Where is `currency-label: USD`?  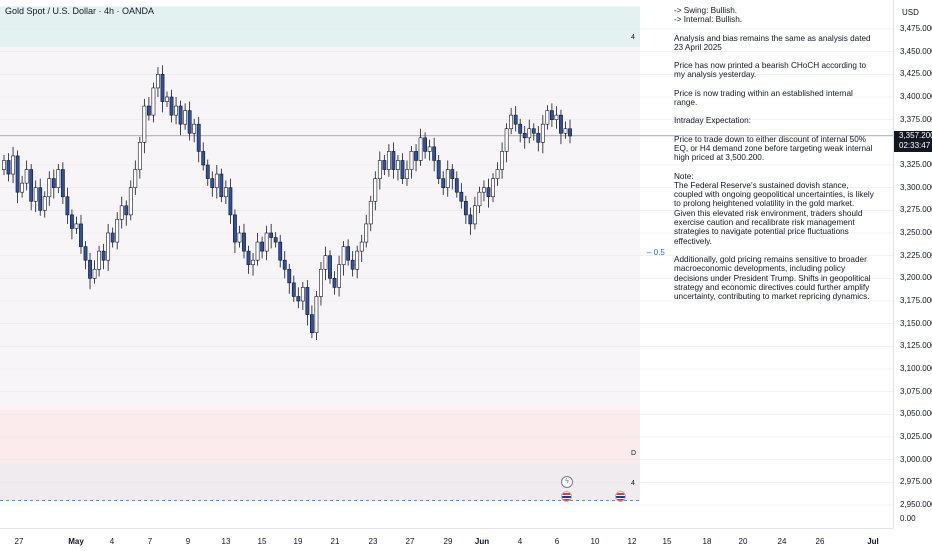 currency-label: USD is located at coordinates (910, 12).